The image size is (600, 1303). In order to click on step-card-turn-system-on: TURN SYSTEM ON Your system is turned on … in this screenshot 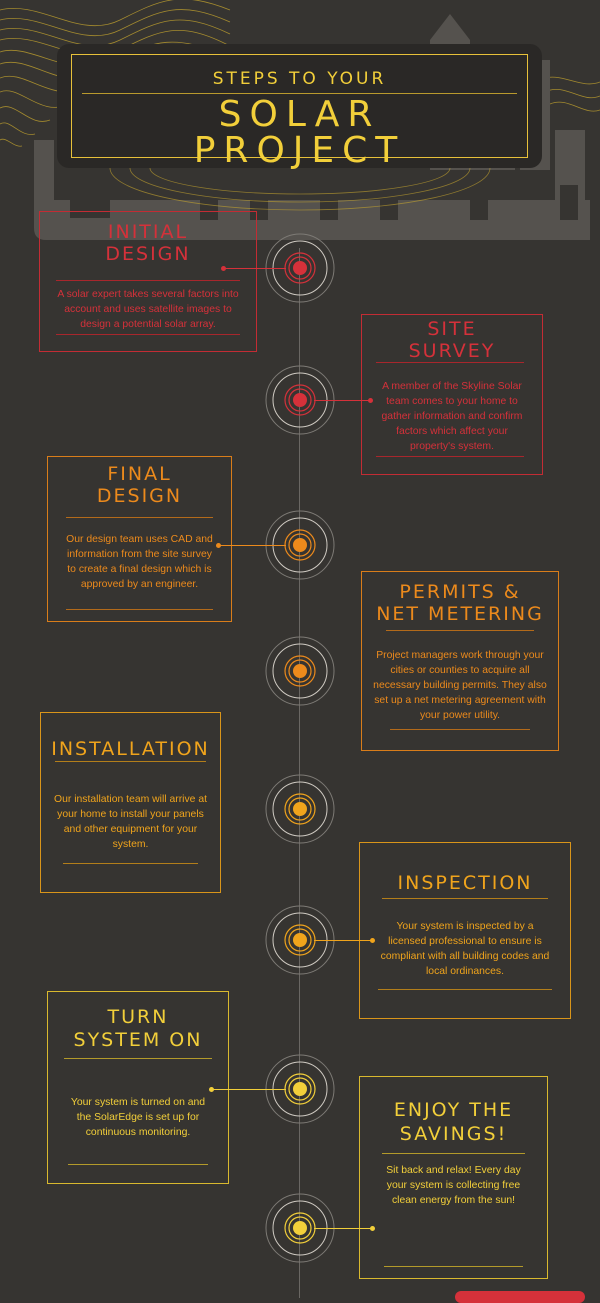, I will do `click(138, 1087)`.